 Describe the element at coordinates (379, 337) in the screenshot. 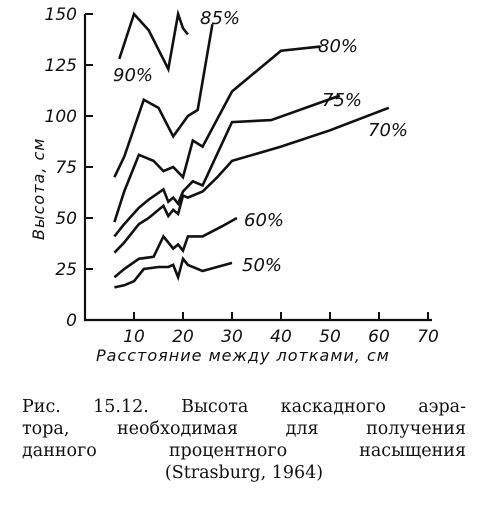

I see `x-tick-label: 60` at that location.